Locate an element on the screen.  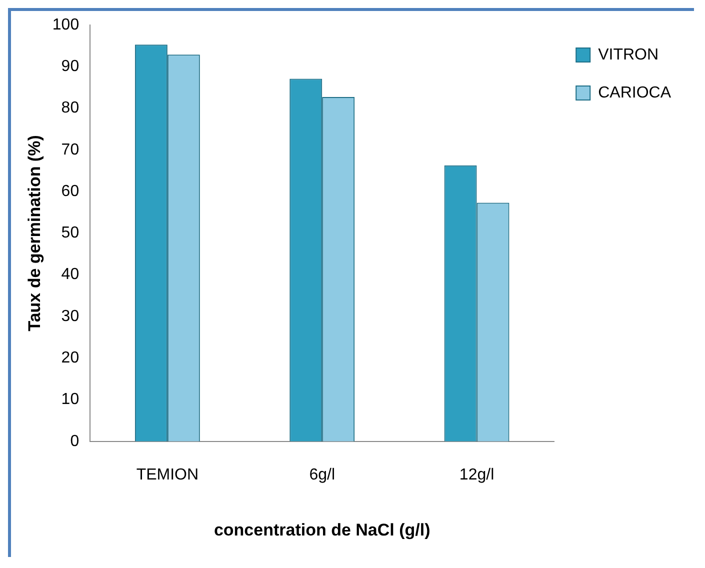
x-tick-label: 12g/l is located at coordinates (476, 475).